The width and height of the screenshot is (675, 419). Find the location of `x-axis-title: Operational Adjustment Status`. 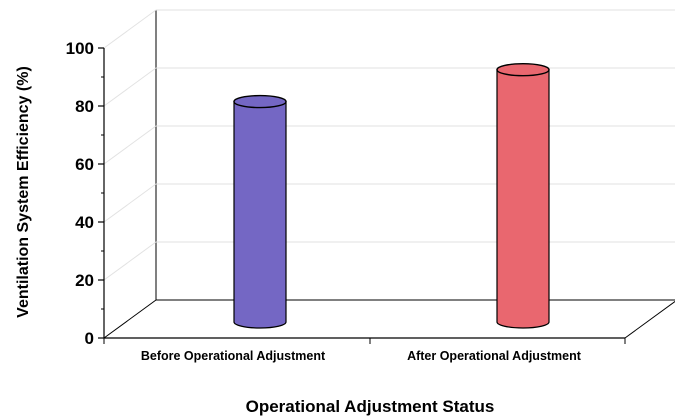

x-axis-title: Operational Adjustment Status is located at coordinates (370, 406).